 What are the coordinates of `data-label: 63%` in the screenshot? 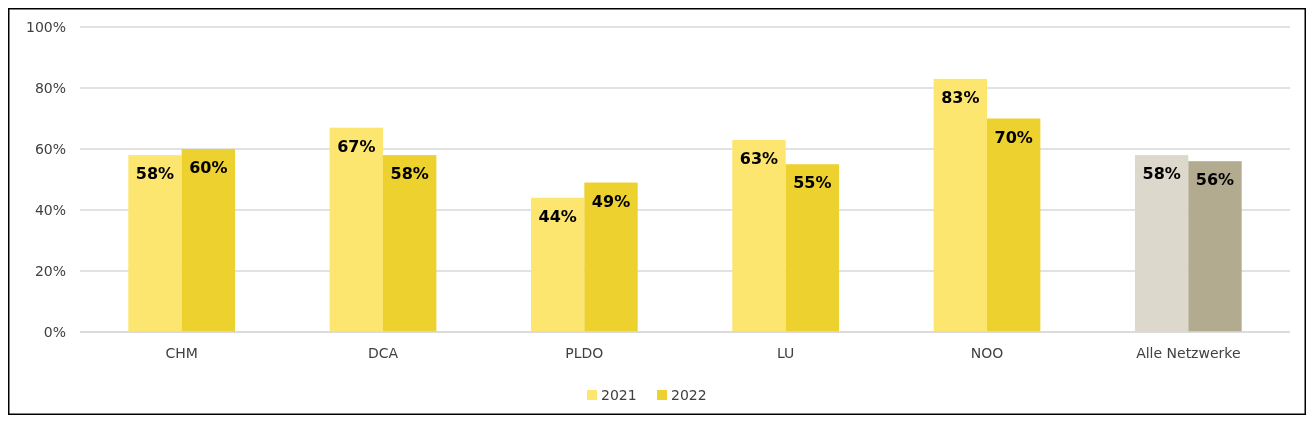 It's located at (759, 158).